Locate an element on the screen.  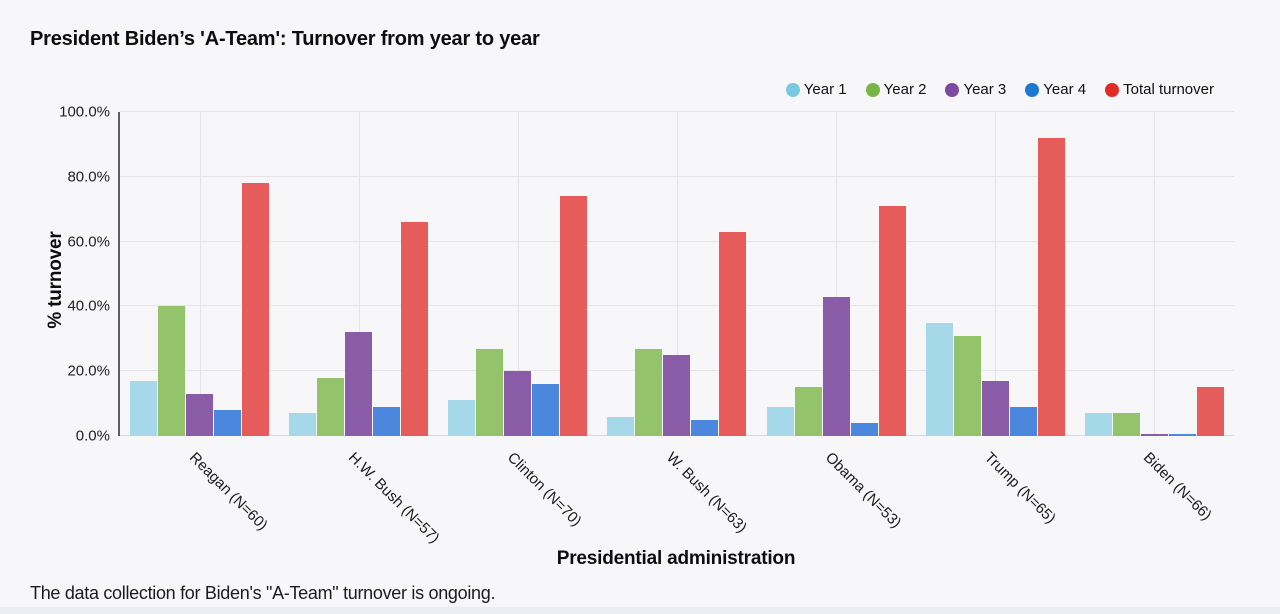
legend-item-year-2: Year 2 is located at coordinates (896, 89).